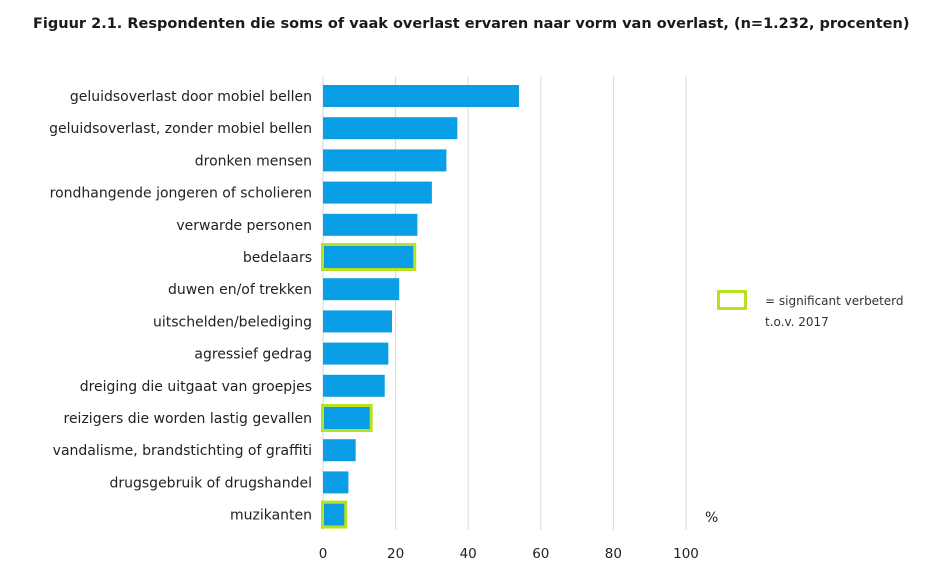 The height and width of the screenshot is (581, 940). What do you see at coordinates (395, 554) in the screenshot?
I see `x-tick-label: 20` at bounding box center [395, 554].